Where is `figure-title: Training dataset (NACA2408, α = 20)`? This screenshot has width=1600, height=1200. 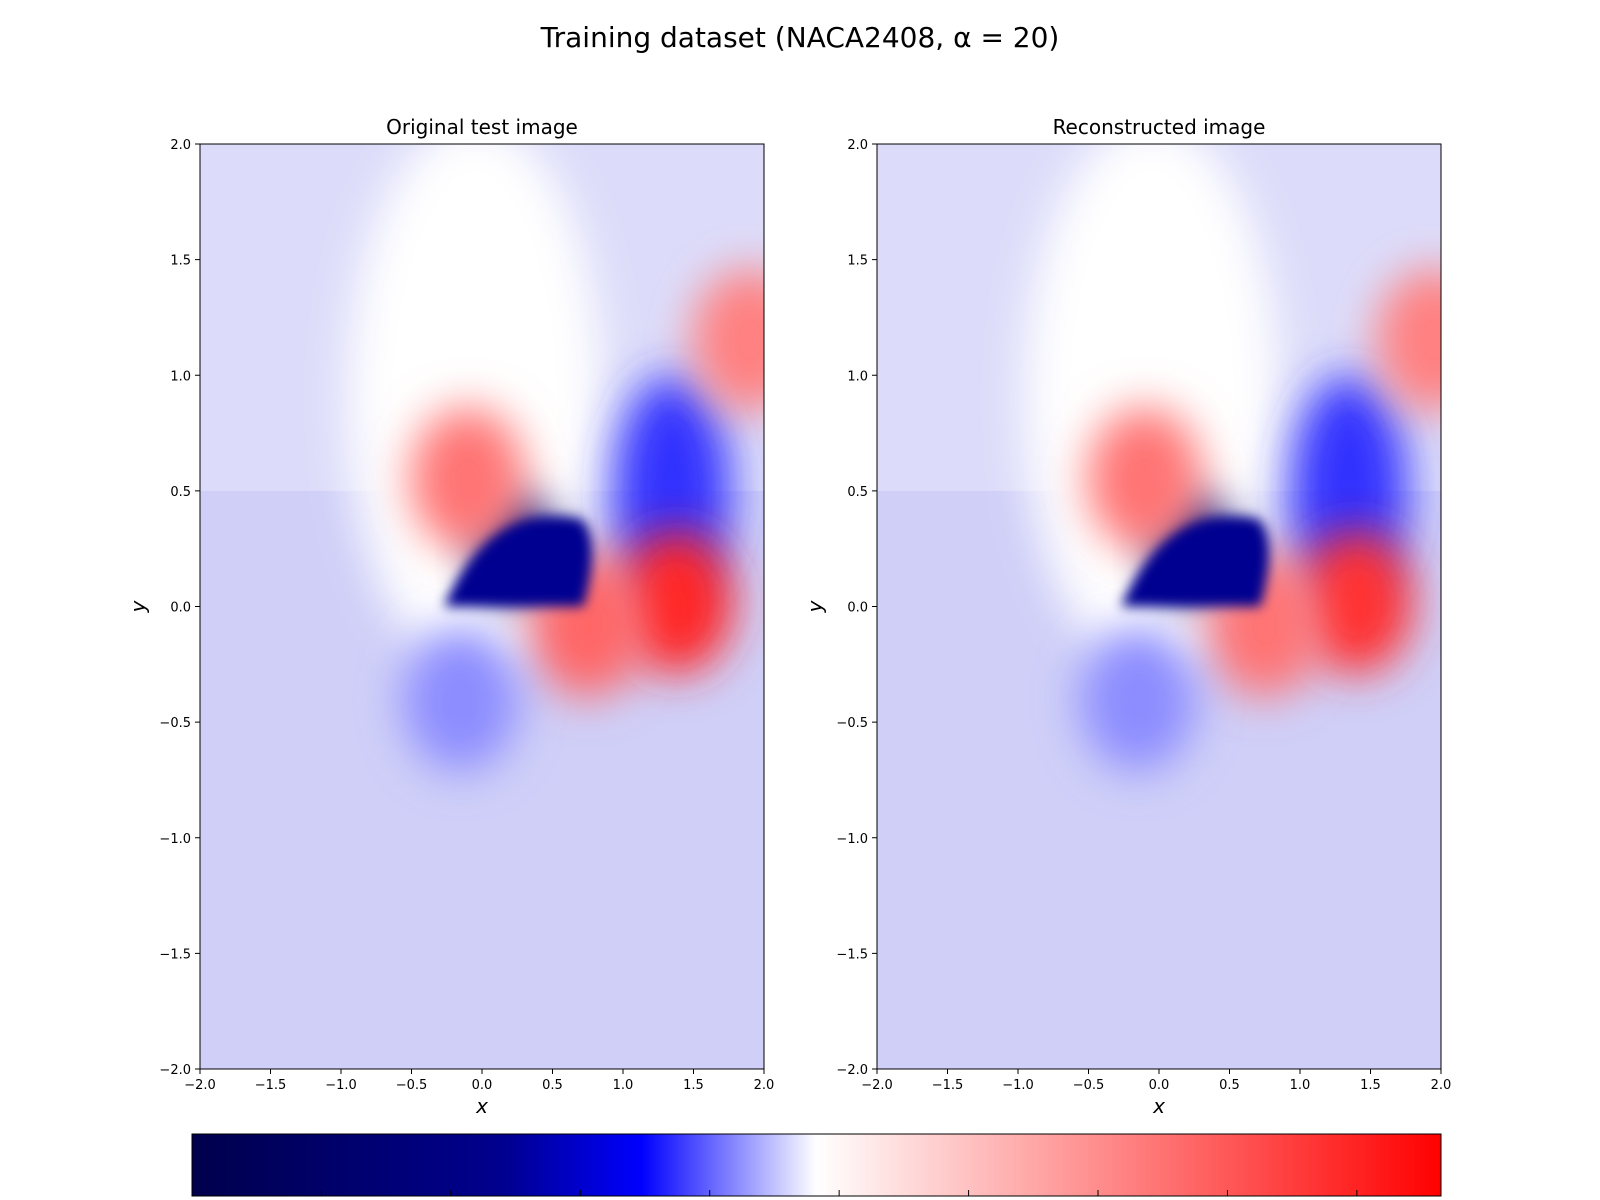 figure-title: Training dataset (NACA2408, α = 20) is located at coordinates (800, 37).